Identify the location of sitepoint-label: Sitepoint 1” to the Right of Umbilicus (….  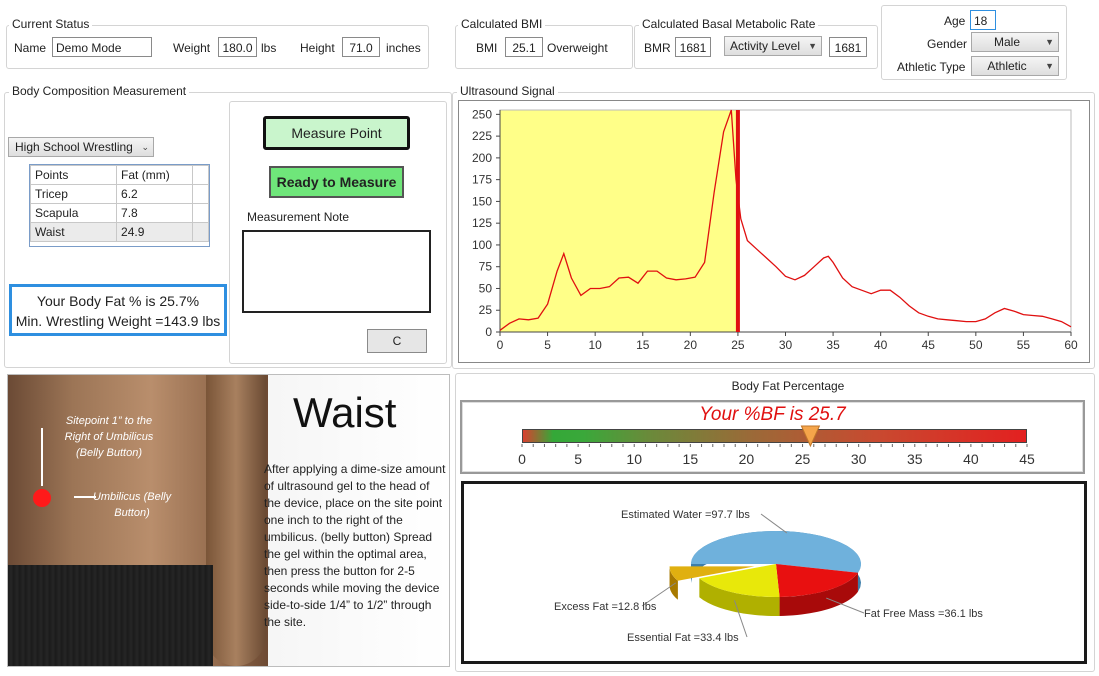
(109, 437).